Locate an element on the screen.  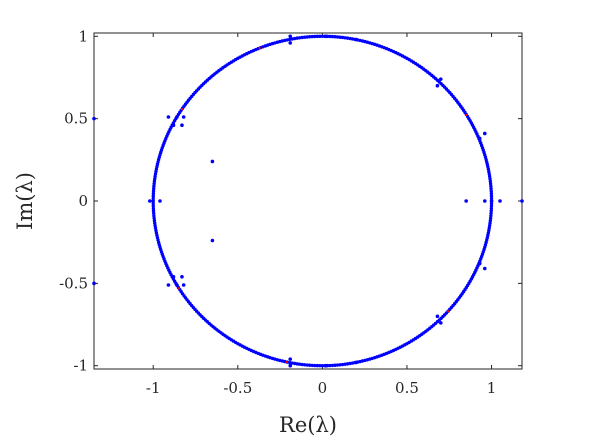
x-tick-label: 0 is located at coordinates (323, 388).